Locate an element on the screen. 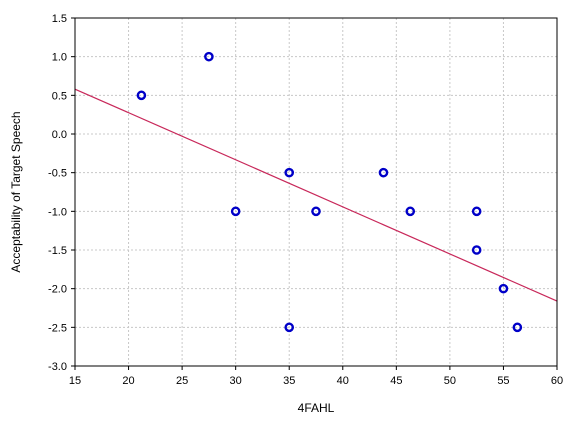 This screenshot has width=576, height=432. x-tick-label: 30 is located at coordinates (236, 381).